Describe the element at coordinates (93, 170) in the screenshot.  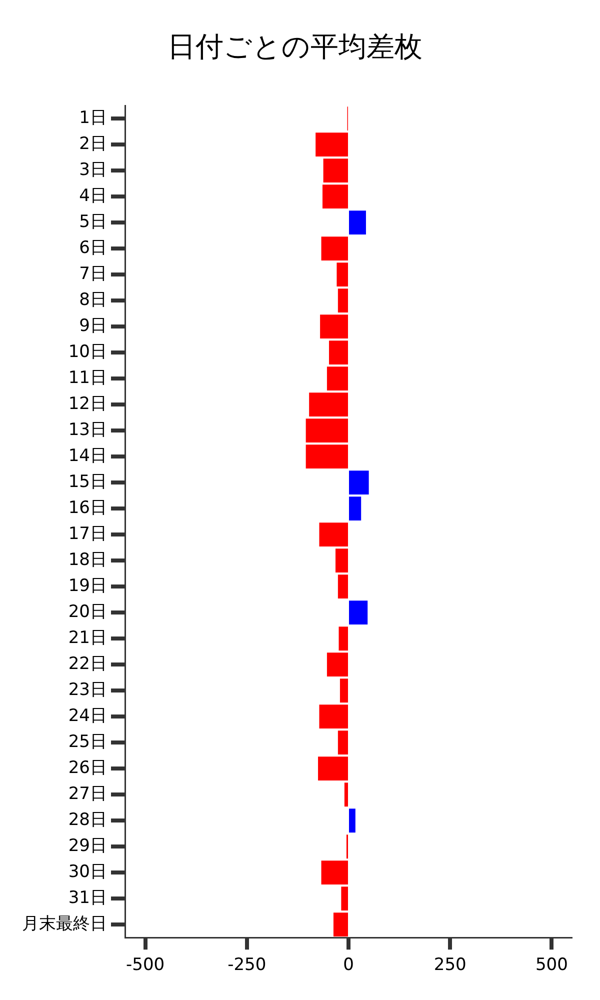
I see `y-tick-label: 3日` at that location.